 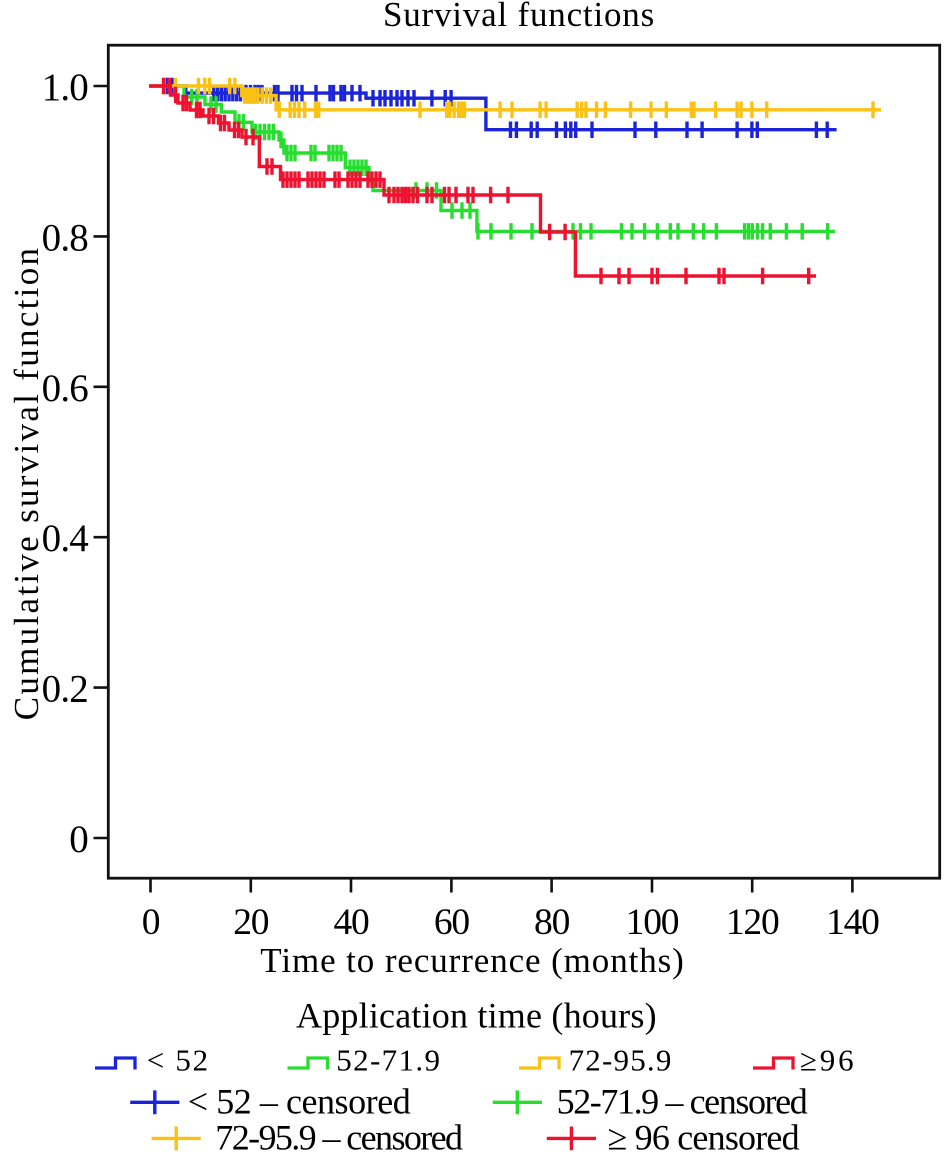 What do you see at coordinates (519, 17) in the screenshot?
I see `svg-text: Survival functions` at bounding box center [519, 17].